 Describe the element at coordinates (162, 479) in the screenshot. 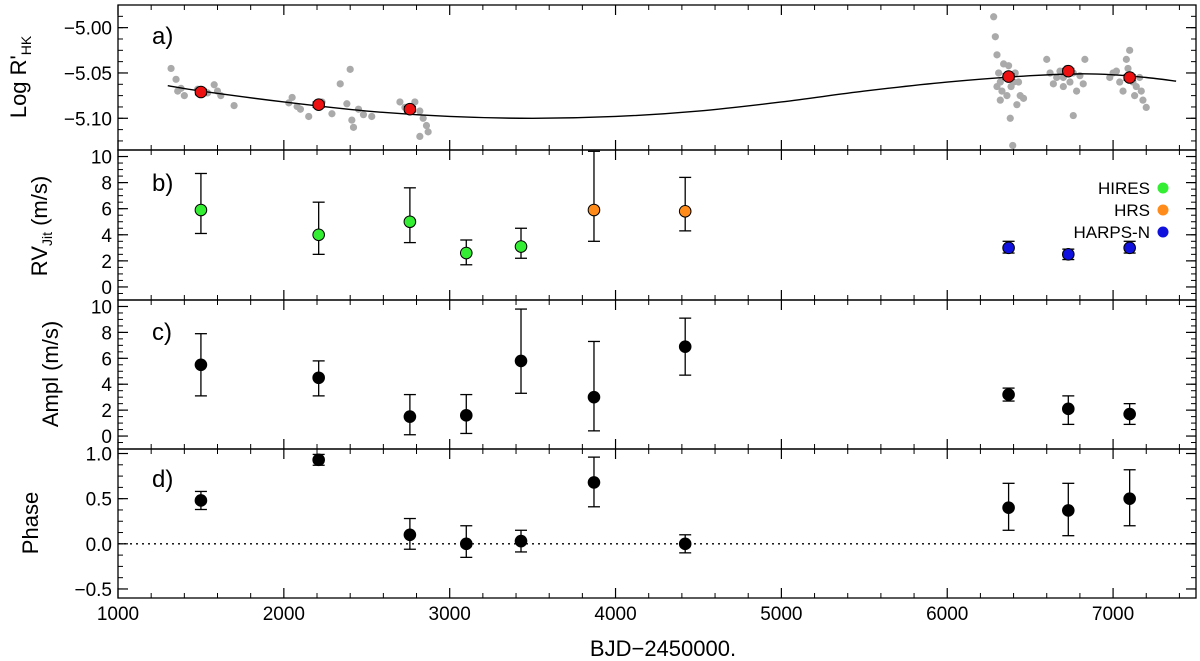

I see `panel-d-label: d)` at that location.